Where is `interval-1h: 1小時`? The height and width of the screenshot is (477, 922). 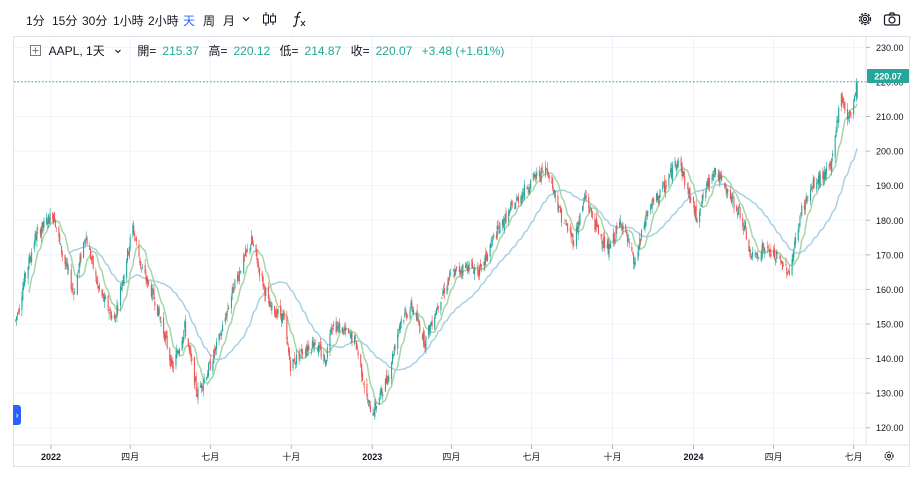 interval-1h: 1小時 is located at coordinates (128, 21).